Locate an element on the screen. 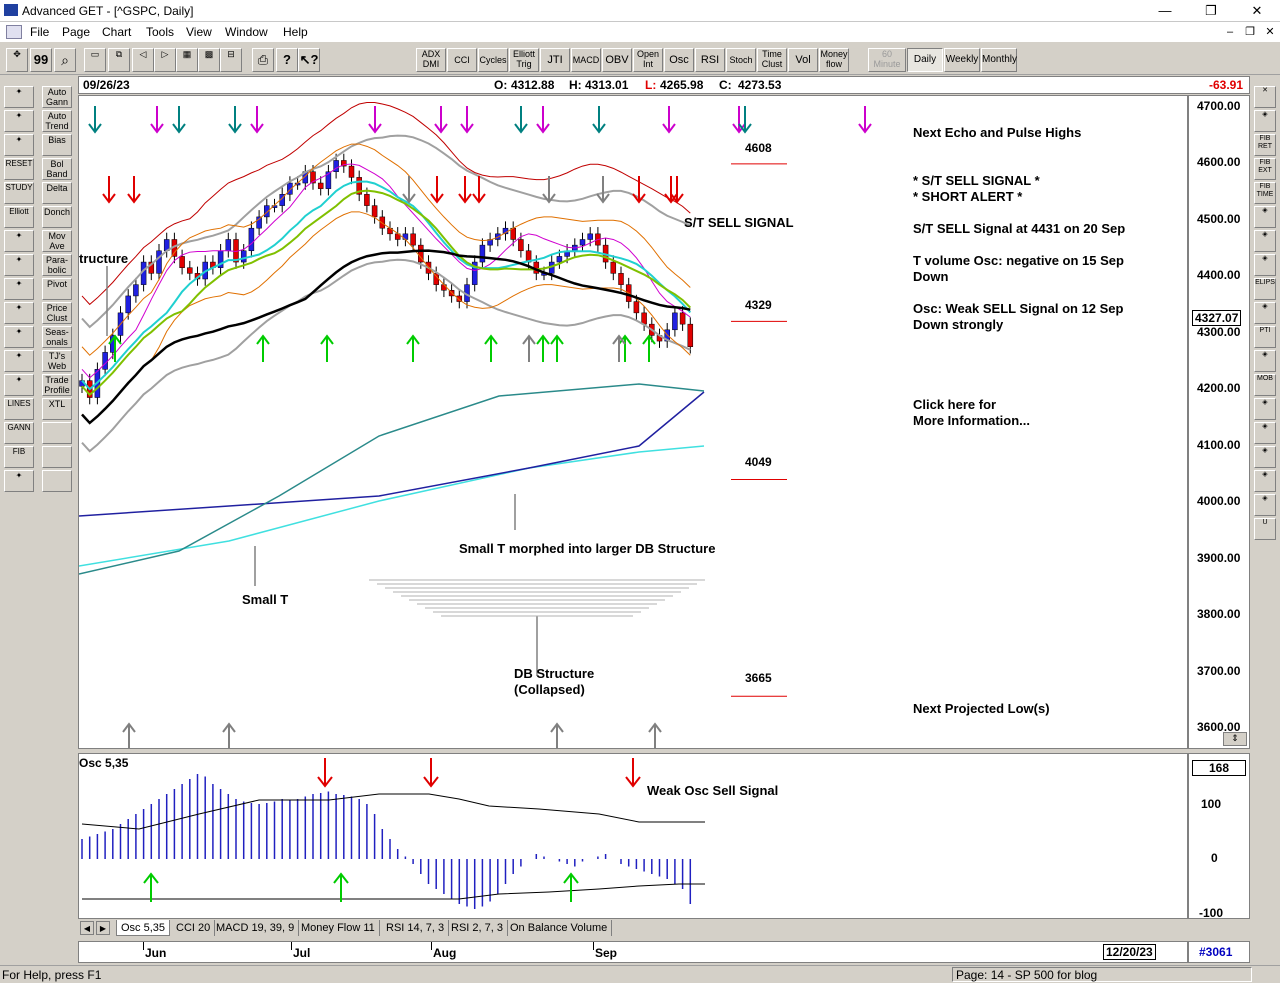 Image resolution: width=1280 pixels, height=983 pixels. date-axis: Jun Jul Aug Sep 12/20/23 is located at coordinates (633, 952).